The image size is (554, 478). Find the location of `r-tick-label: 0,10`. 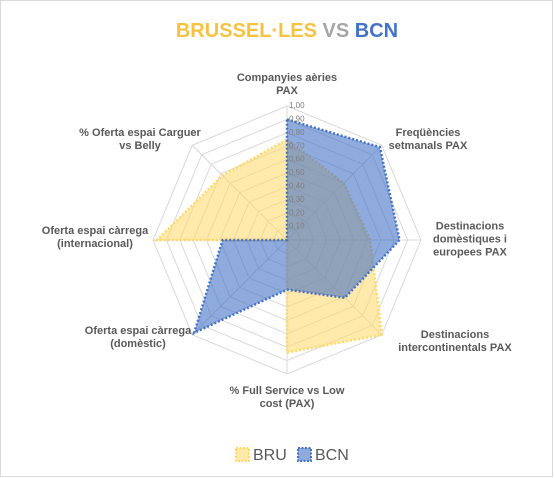

r-tick-label: 0,10 is located at coordinates (297, 226).